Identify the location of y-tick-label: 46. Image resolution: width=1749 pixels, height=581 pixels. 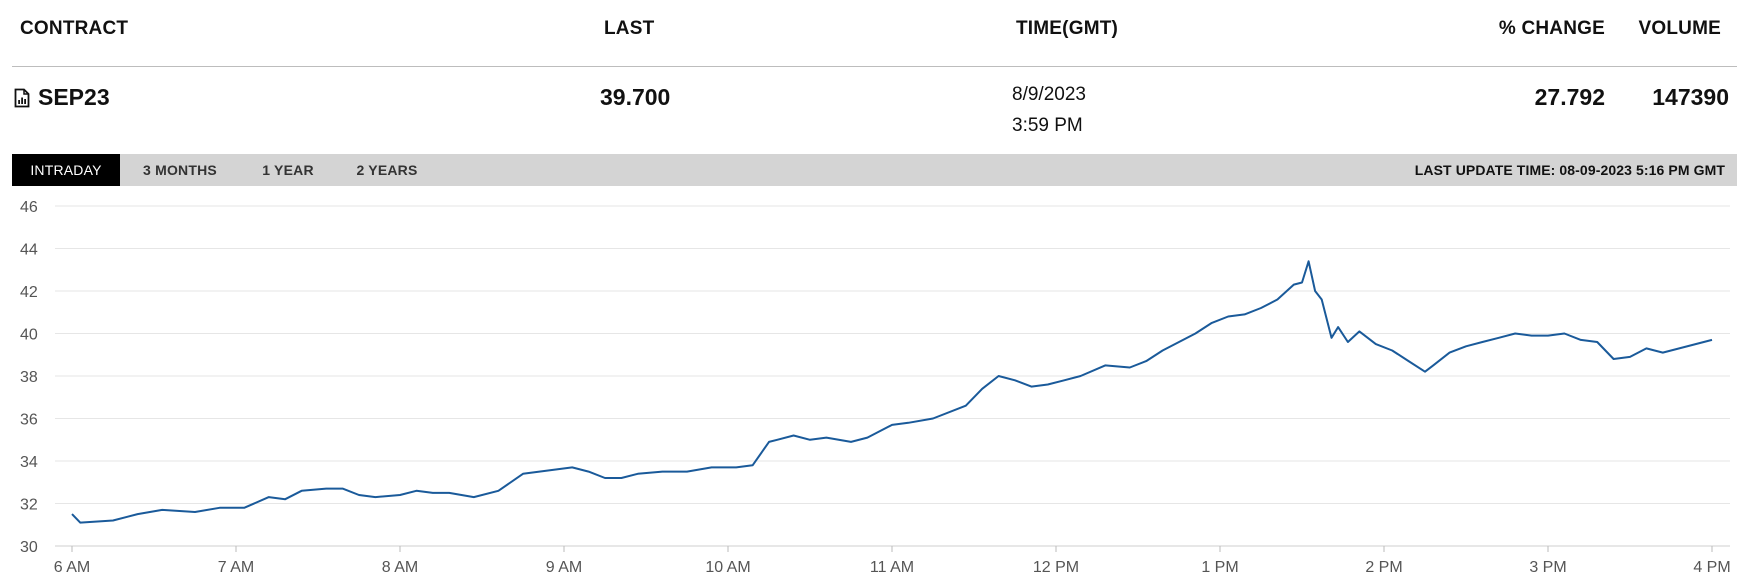
(29, 207).